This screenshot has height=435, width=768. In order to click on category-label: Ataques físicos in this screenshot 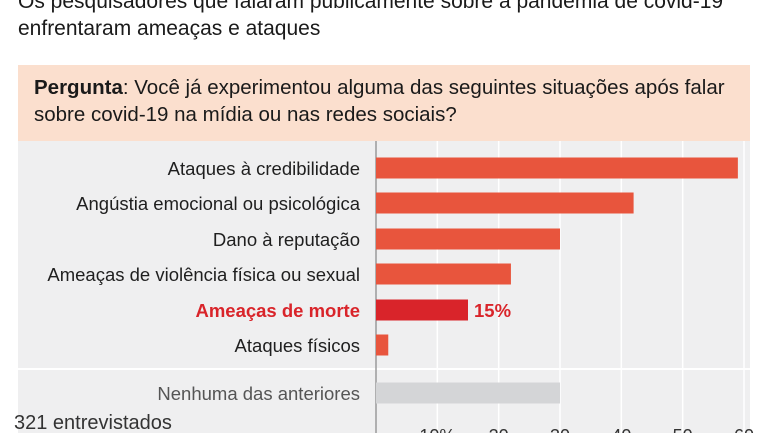, I will do `click(297, 345)`.